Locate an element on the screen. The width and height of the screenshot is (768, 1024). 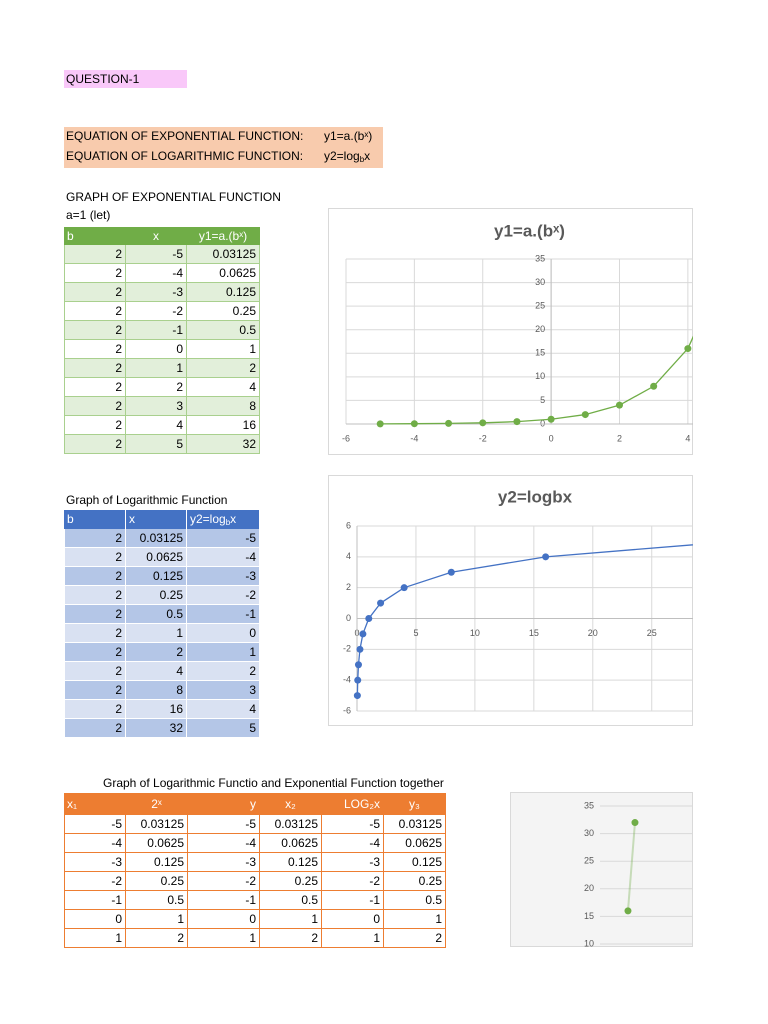
y-tick-label: 25 is located at coordinates (589, 861).